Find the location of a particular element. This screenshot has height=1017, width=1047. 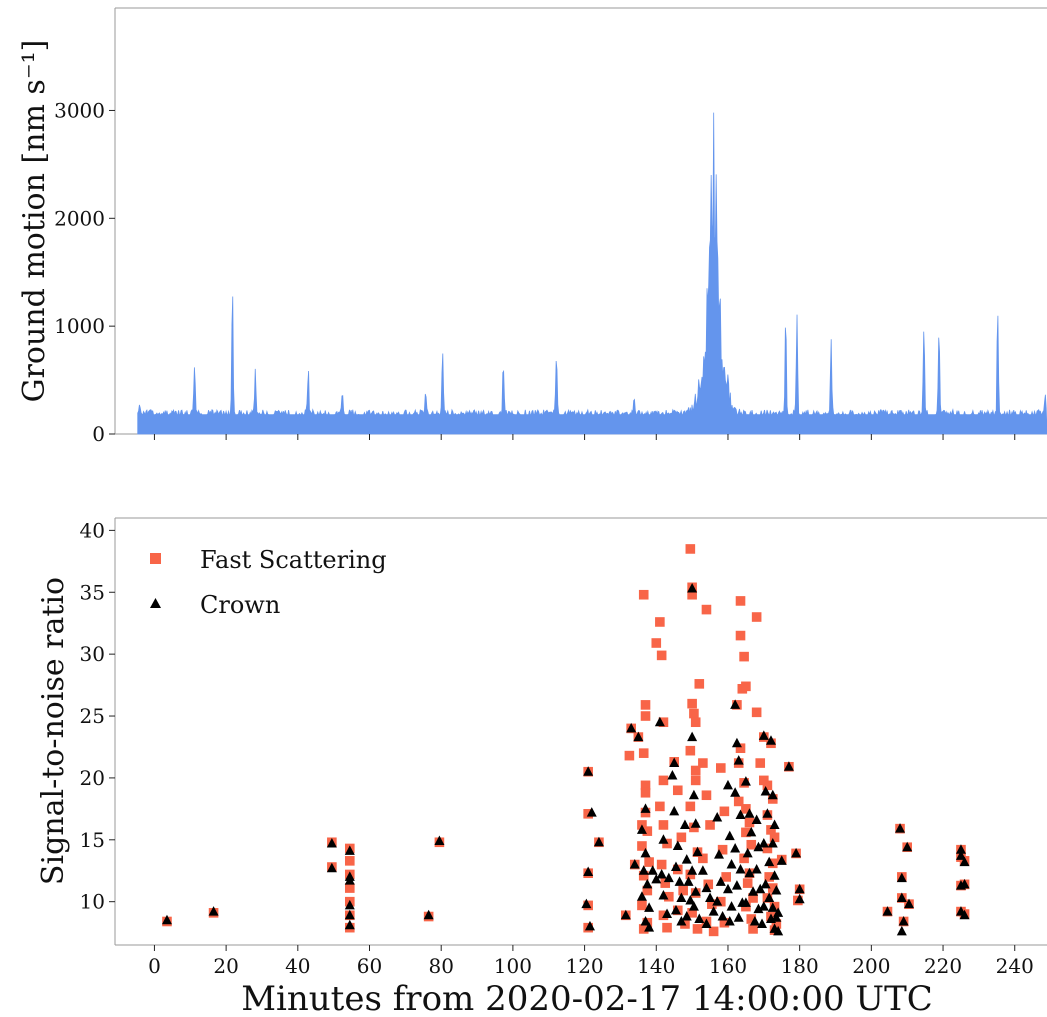

legend-triangle-marker is located at coordinates (155, 603).